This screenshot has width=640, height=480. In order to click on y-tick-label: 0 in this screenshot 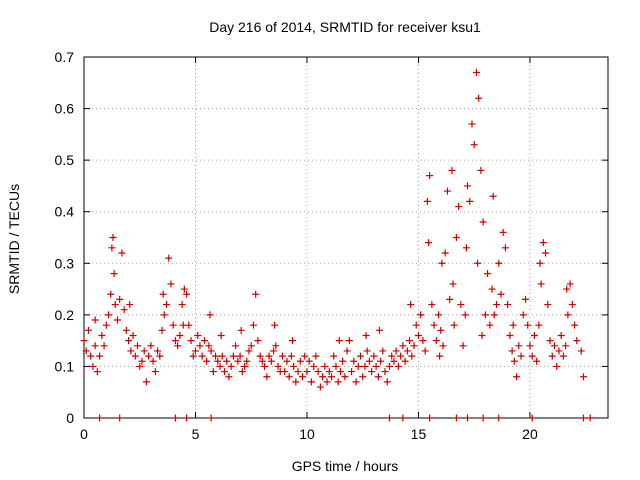, I will do `click(70, 418)`.